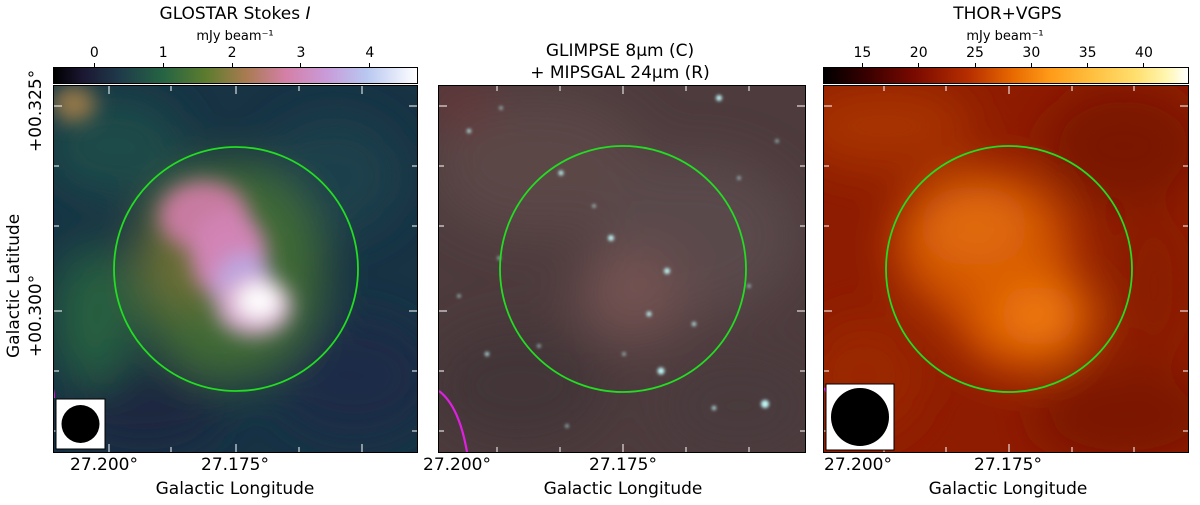  What do you see at coordinates (1087, 53) in the screenshot?
I see `panel3-colorbar-tick-label: 35` at bounding box center [1087, 53].